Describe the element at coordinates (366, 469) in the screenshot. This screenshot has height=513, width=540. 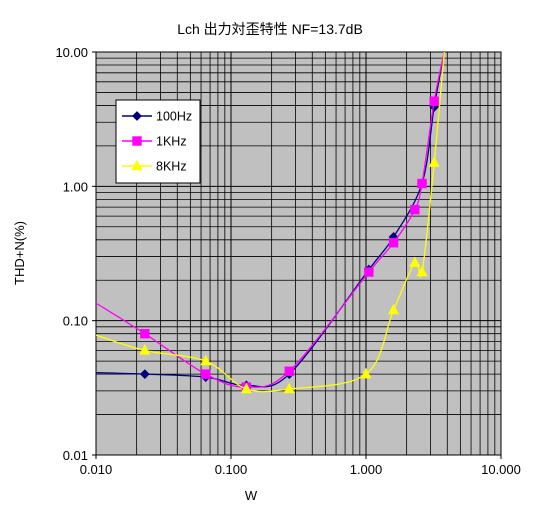
I see `x-tick-label: 1.000` at that location.